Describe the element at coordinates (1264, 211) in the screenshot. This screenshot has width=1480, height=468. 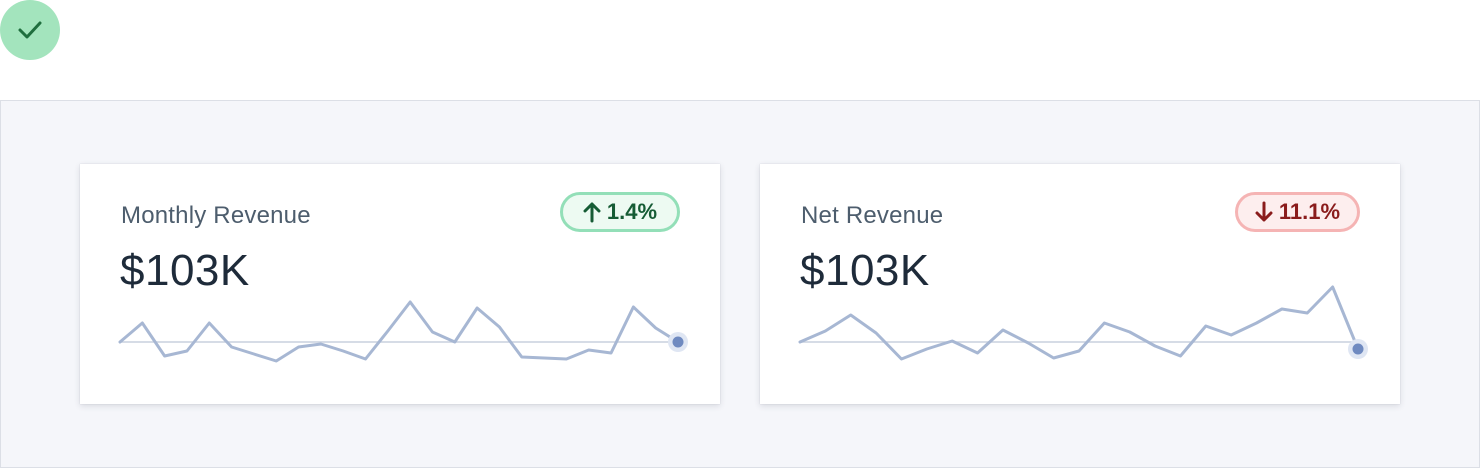
I see `arrow-down-icon` at that location.